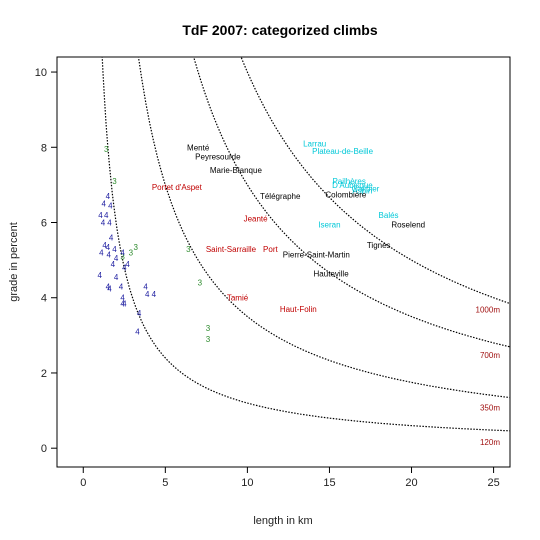 The image size is (540, 540). I want to click on climb-point-cat1: Tignes, so click(379, 245).